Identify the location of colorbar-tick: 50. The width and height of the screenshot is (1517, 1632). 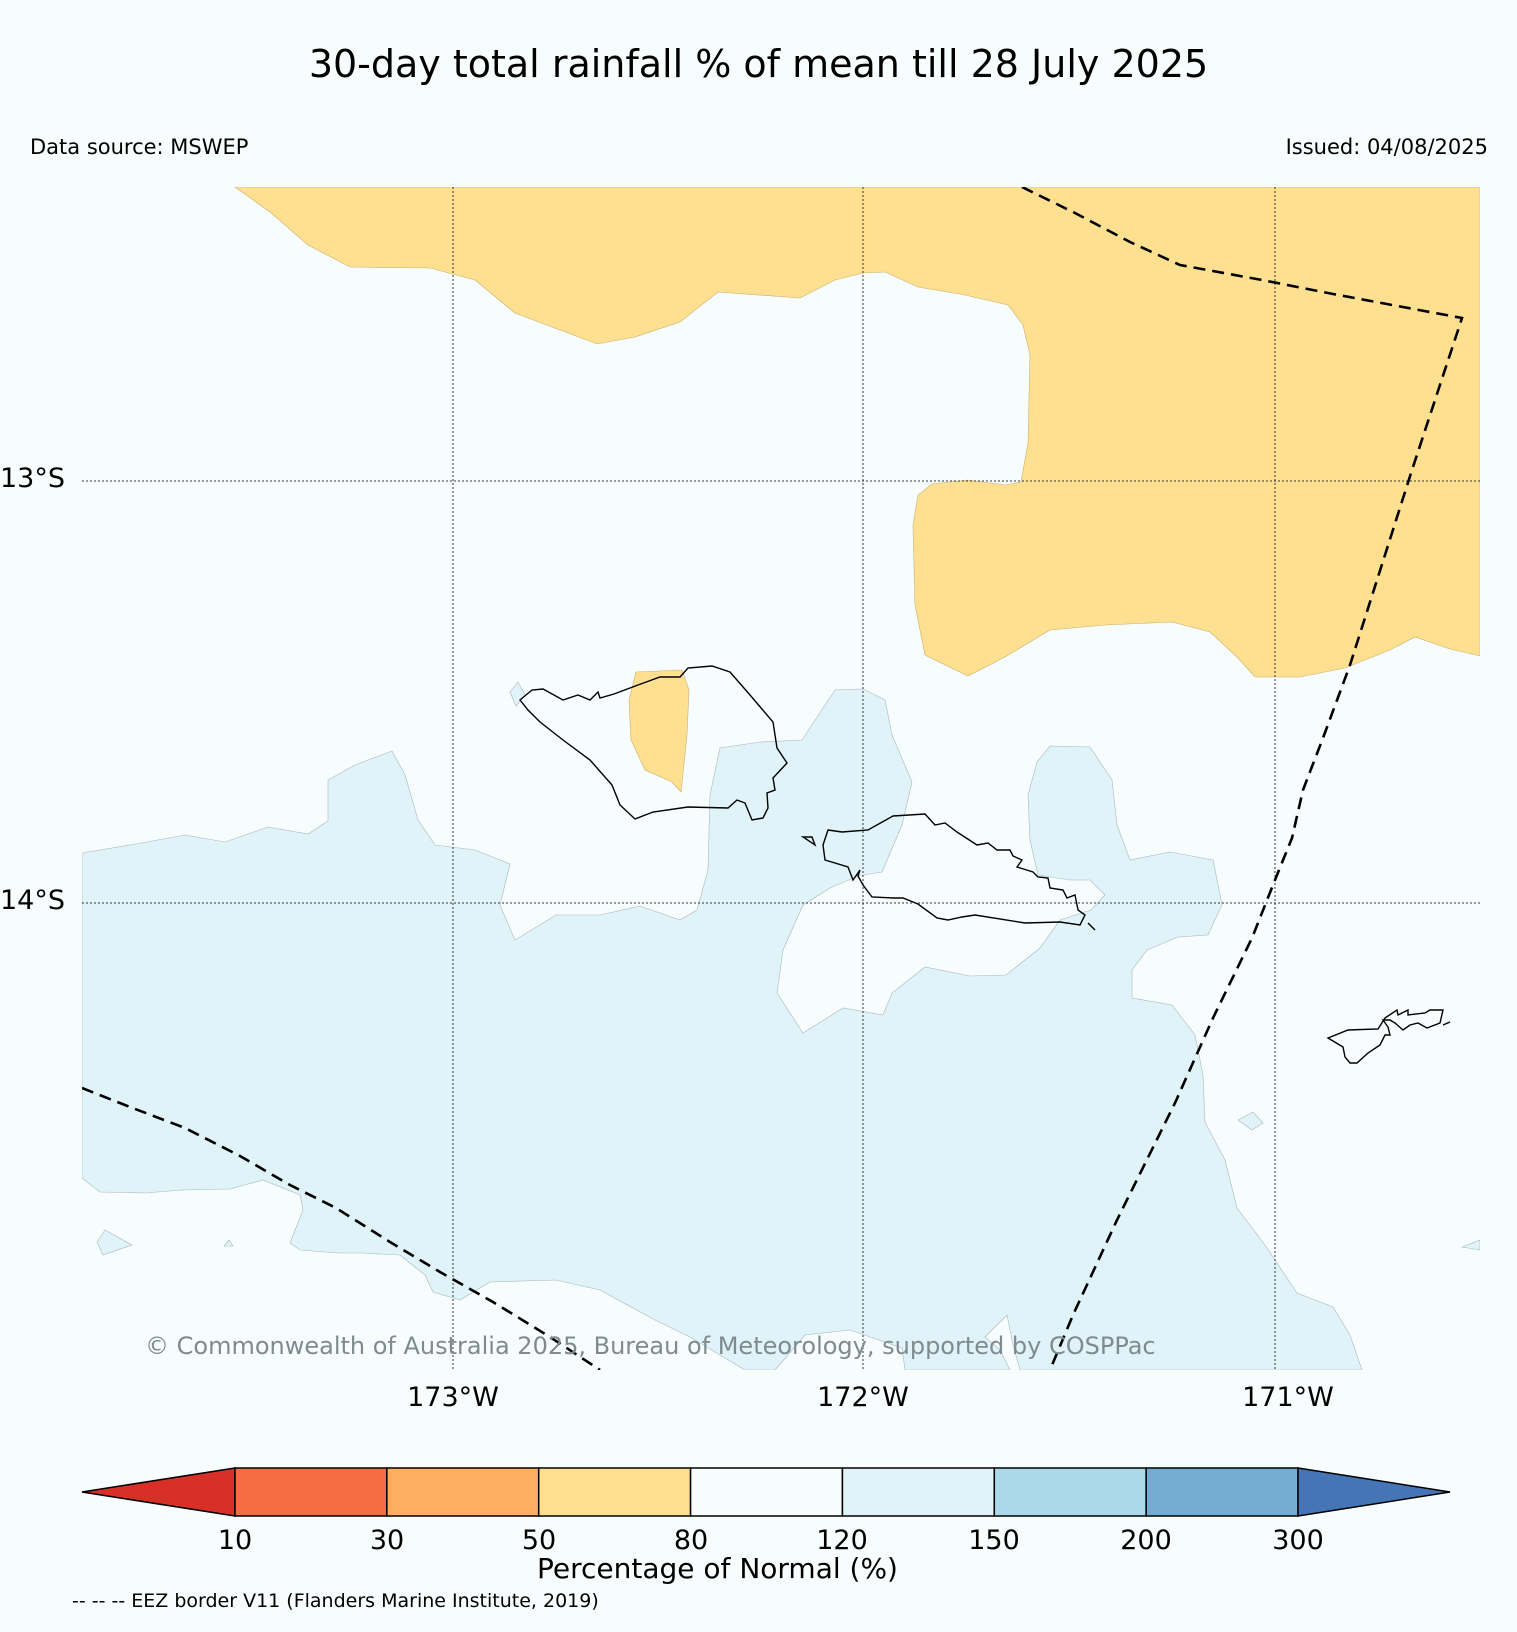
(539, 1540).